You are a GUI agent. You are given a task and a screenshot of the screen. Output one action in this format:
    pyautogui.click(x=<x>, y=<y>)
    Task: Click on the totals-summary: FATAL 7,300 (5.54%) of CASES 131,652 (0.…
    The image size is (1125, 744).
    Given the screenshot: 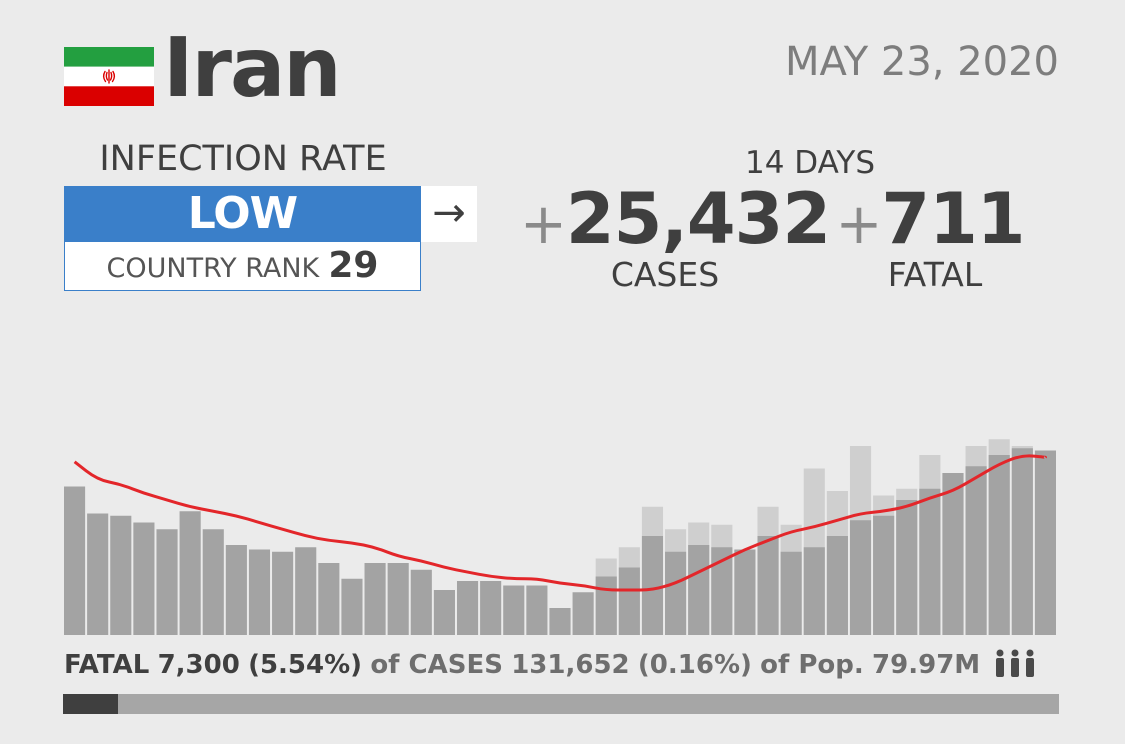 What is the action you would take?
    pyautogui.click(x=550, y=663)
    